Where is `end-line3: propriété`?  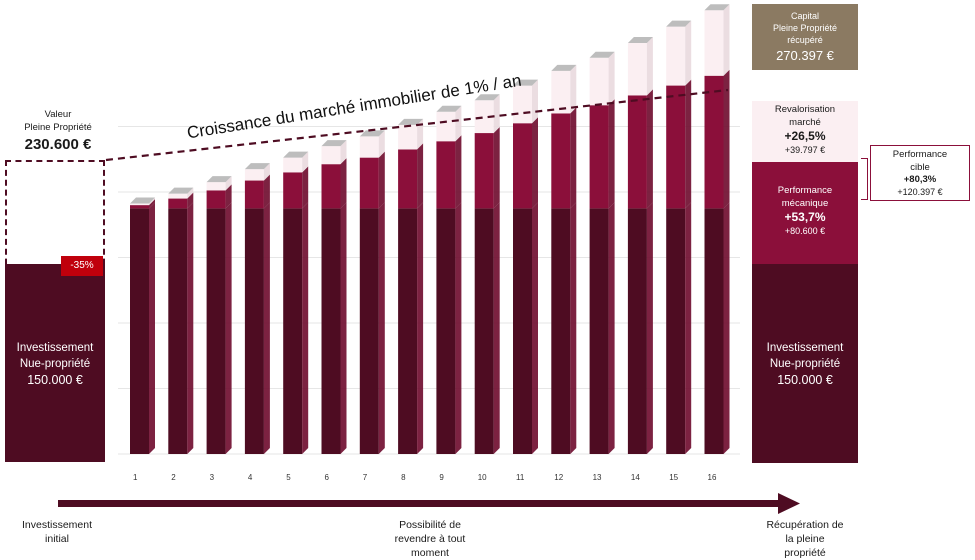 end-line3: propriété is located at coordinates (805, 553).